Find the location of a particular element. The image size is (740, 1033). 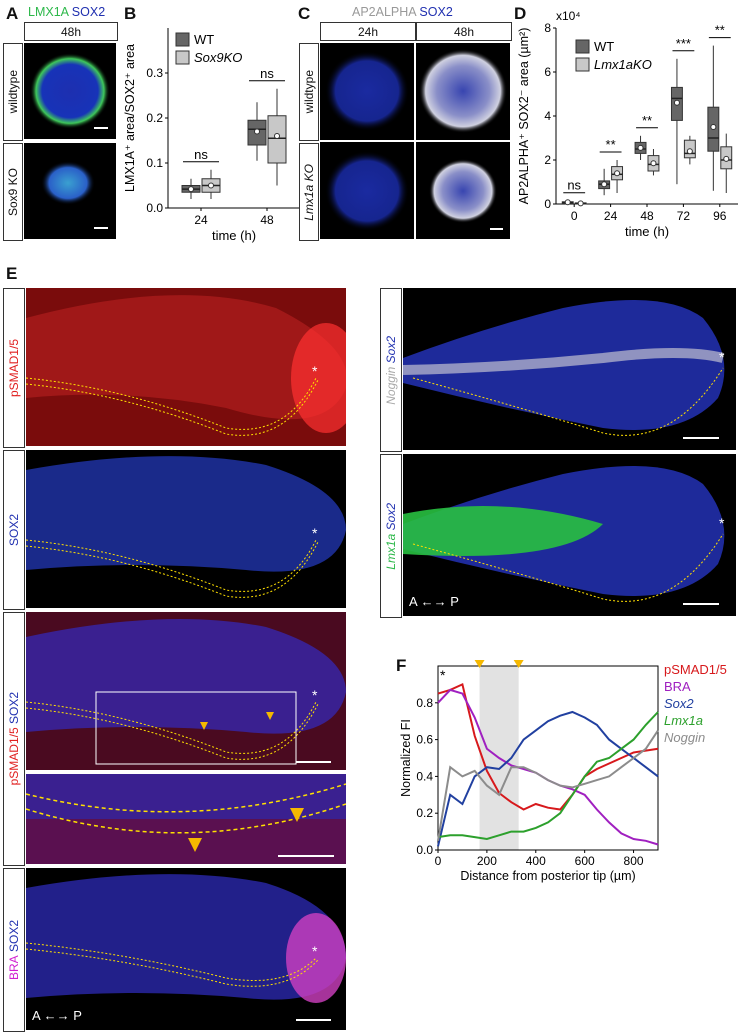

ap-axis-indicator: A ←→ P is located at coordinates (434, 601).